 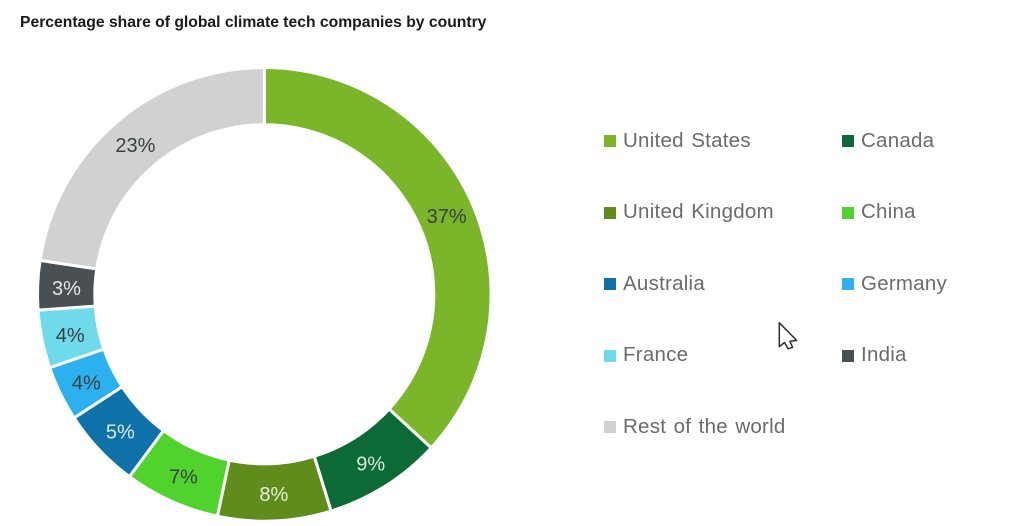 What do you see at coordinates (447, 217) in the screenshot?
I see `svg-text: 37%` at bounding box center [447, 217].